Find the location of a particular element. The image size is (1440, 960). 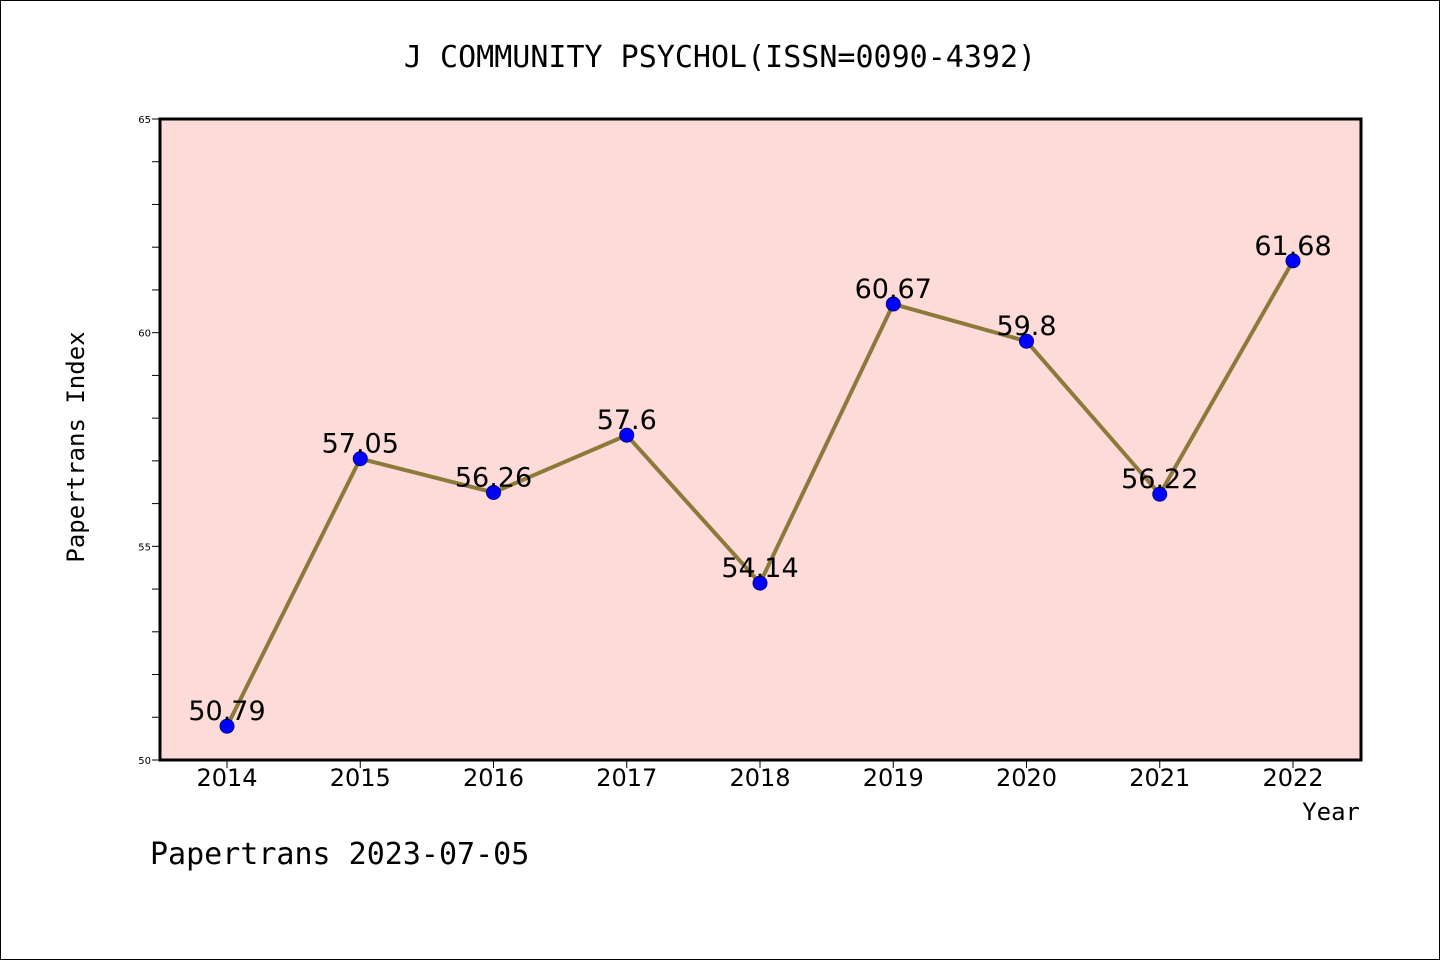

data-label: 56.22 is located at coordinates (1159, 479).